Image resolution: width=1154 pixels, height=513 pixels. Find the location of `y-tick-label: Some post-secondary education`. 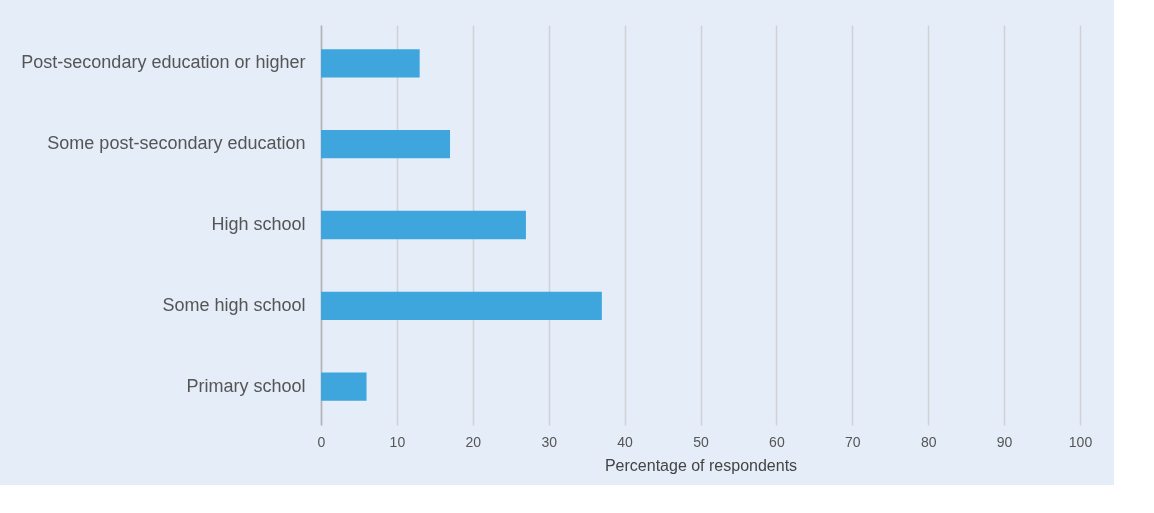

y-tick-label: Some post-secondary education is located at coordinates (176, 143).